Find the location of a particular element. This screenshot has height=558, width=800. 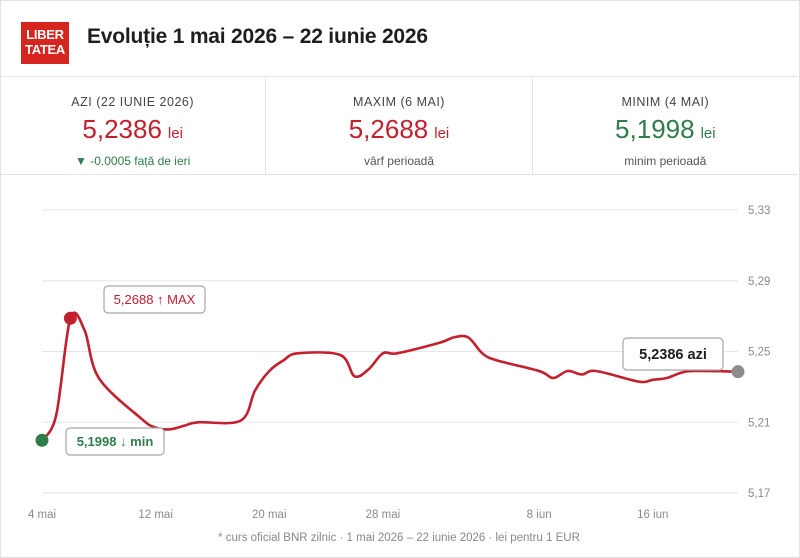

x-axis-labels: 4 mai 12 mai 20 mai 28 mai 8 iun 16 iun is located at coordinates (348, 515).